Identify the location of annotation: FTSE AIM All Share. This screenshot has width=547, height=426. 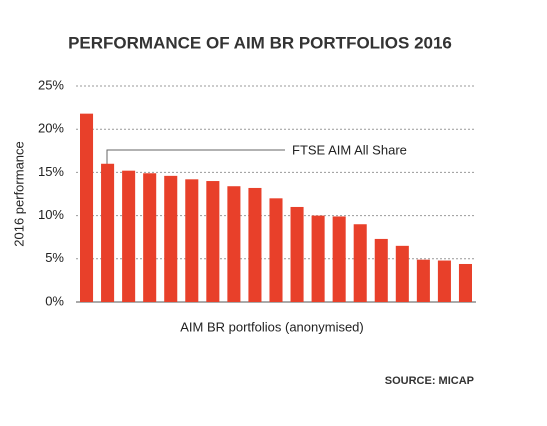
(349, 149).